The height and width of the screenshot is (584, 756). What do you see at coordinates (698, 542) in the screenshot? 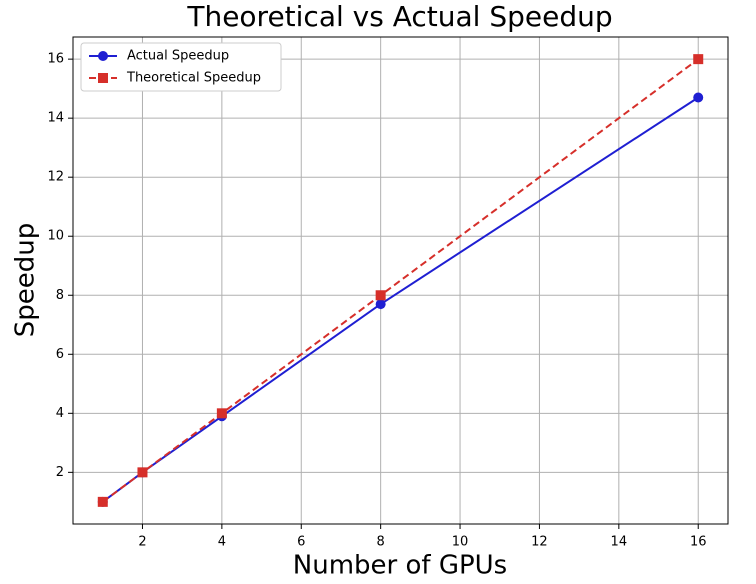
I see `x-tick-label: 16` at bounding box center [698, 542].